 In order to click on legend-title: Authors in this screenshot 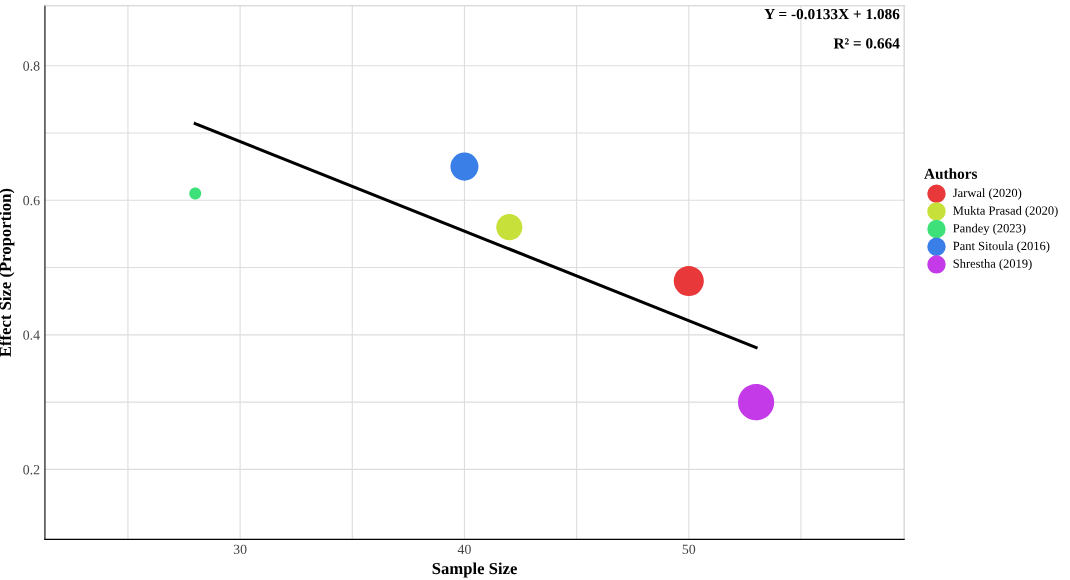, I will do `click(951, 173)`.